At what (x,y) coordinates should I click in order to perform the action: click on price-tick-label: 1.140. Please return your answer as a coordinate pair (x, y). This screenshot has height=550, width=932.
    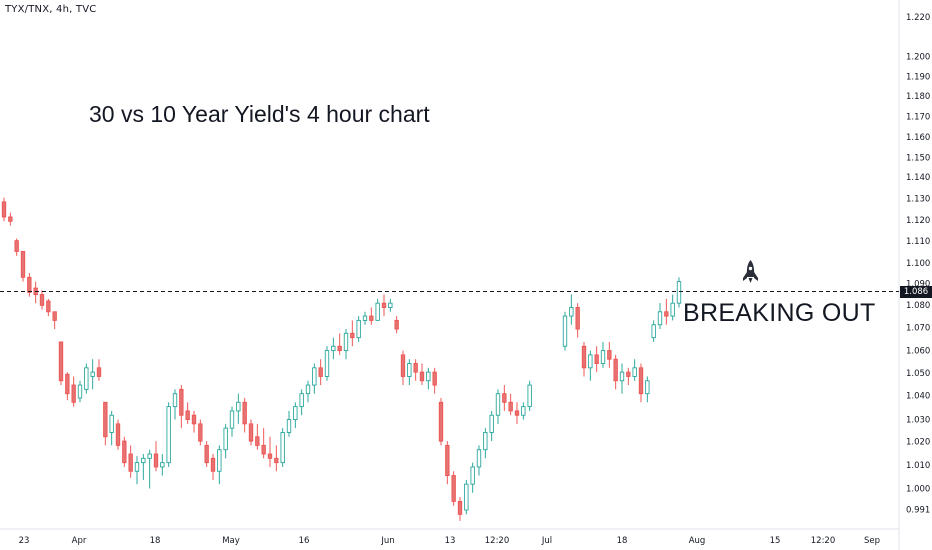
    Looking at the image, I should click on (918, 178).